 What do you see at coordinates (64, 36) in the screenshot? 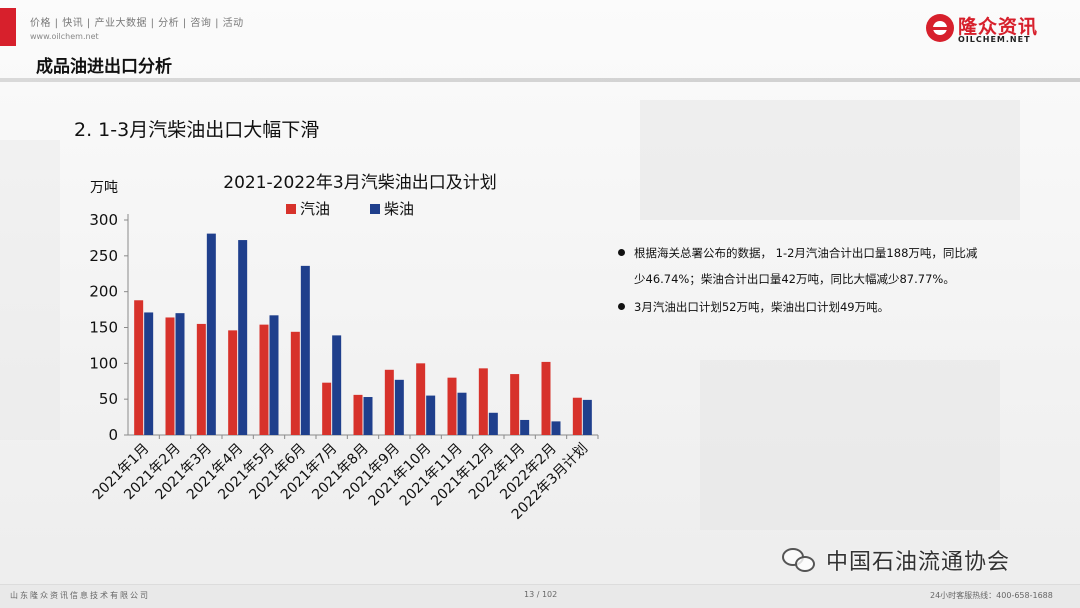
I see `site-url: www.oilchem.net` at bounding box center [64, 36].